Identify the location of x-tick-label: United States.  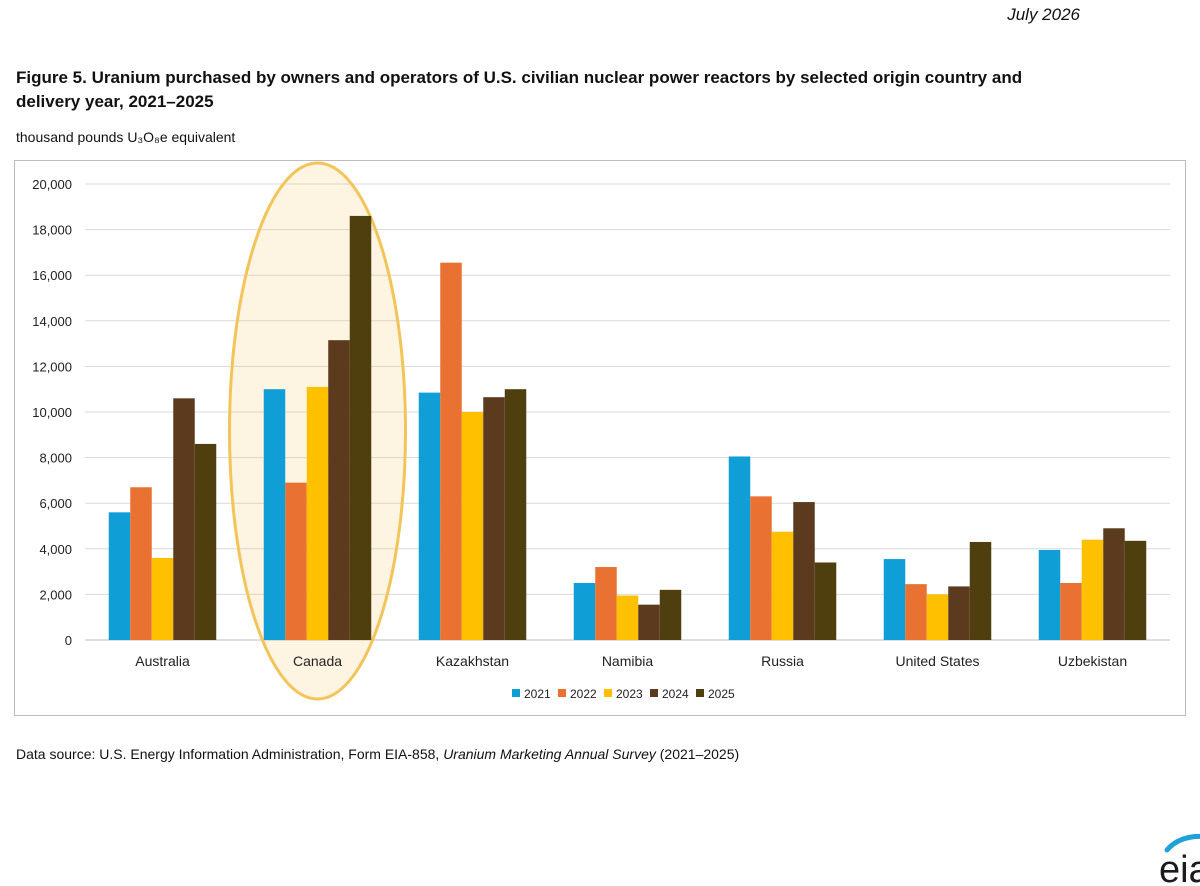
(937, 661).